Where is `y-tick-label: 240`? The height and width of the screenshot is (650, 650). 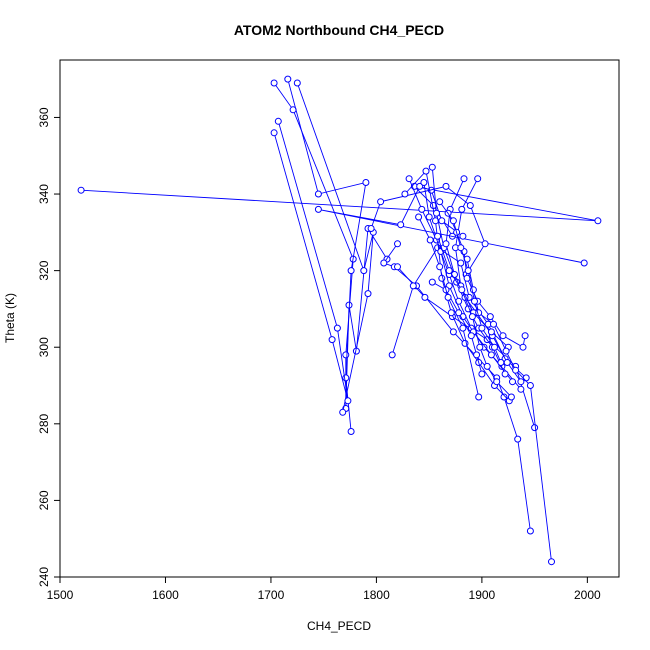
y-tick-label: 240 is located at coordinates (44, 577).